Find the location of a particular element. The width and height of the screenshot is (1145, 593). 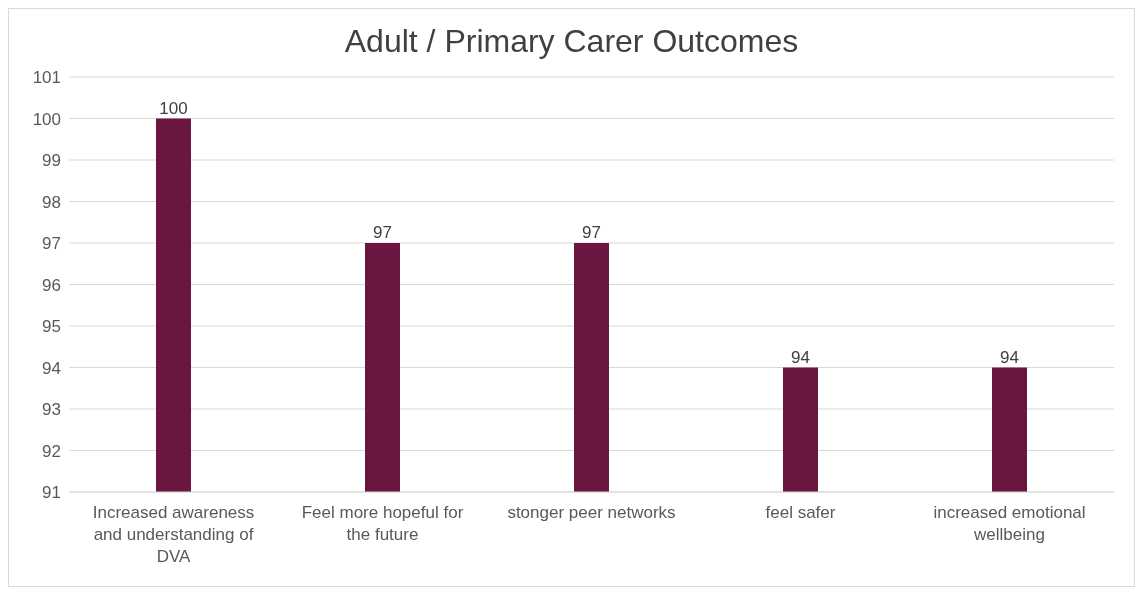

y-tick-label: 94 is located at coordinates (51, 368).